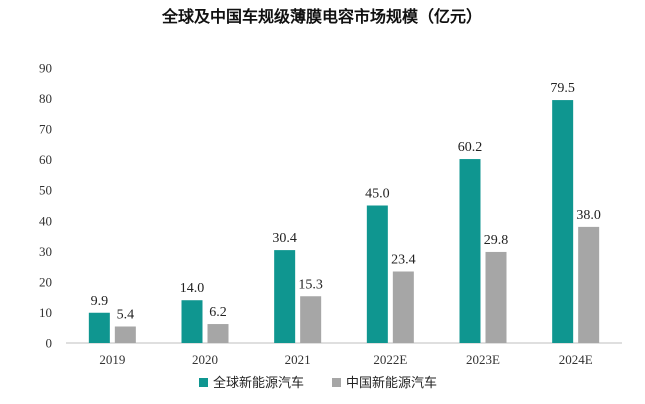 Image resolution: width=645 pixels, height=404 pixels. I want to click on legend-label: 全球新能源汽车, so click(258, 383).